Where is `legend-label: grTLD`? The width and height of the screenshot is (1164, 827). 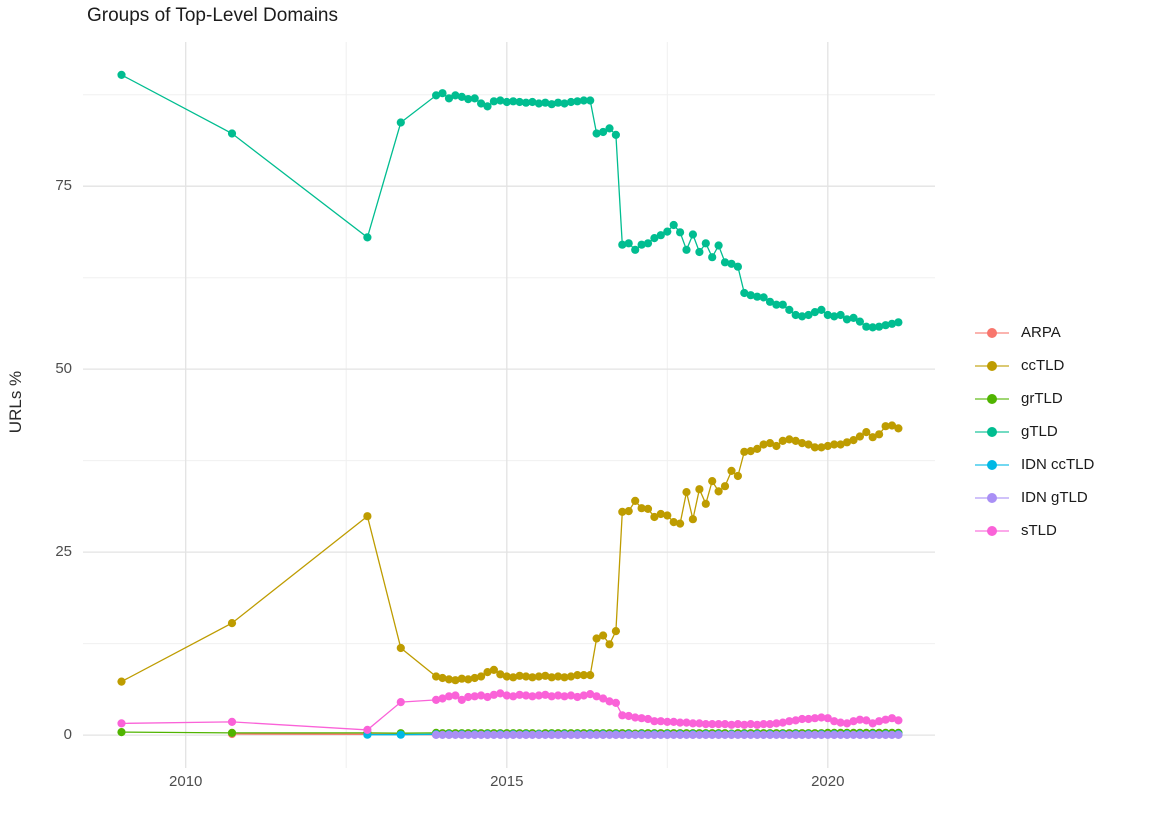
legend-label: grTLD is located at coordinates (1042, 398).